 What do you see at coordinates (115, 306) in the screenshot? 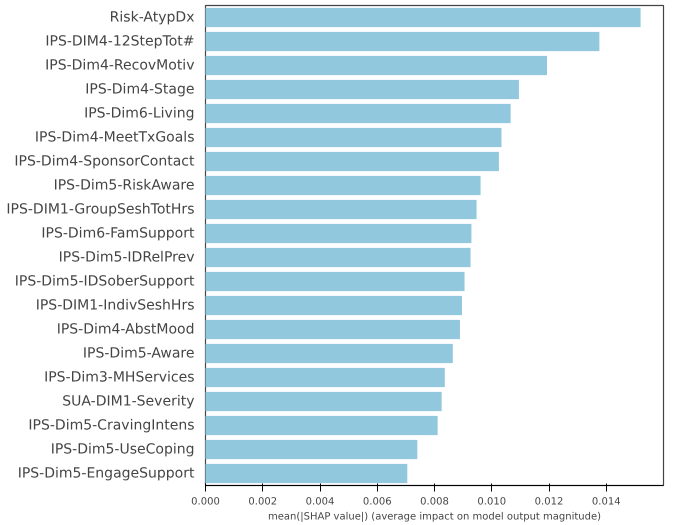
I see `y-tick-label: IPS-DIM1-IndivSeshHrs` at bounding box center [115, 306].